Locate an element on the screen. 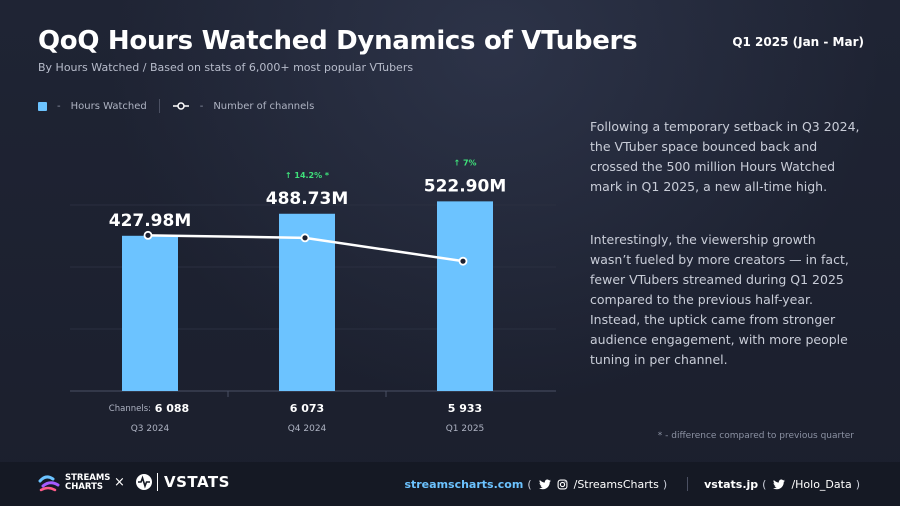 The height and width of the screenshot is (506, 900). streamscharts-logo: STREAMS CHARTS is located at coordinates (74, 483).